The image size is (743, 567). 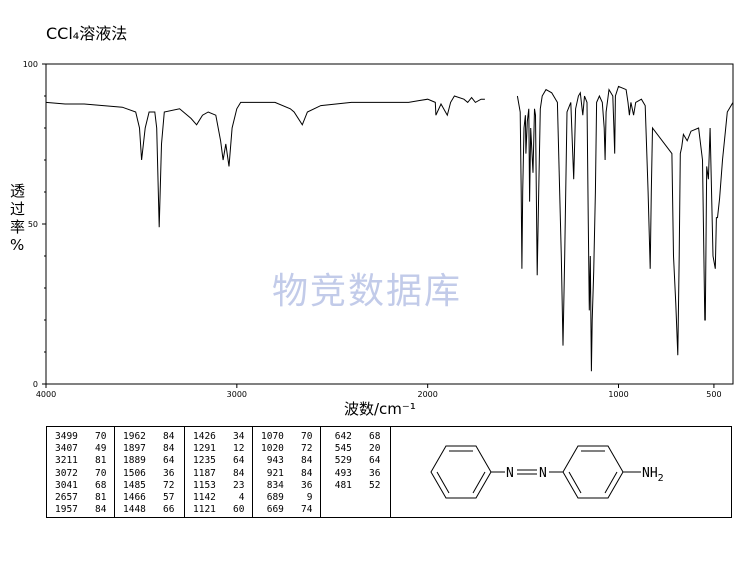 I want to click on peak-column-5: 642 68 545 20 529 64 493 36 481 52, so click(x=356, y=472).